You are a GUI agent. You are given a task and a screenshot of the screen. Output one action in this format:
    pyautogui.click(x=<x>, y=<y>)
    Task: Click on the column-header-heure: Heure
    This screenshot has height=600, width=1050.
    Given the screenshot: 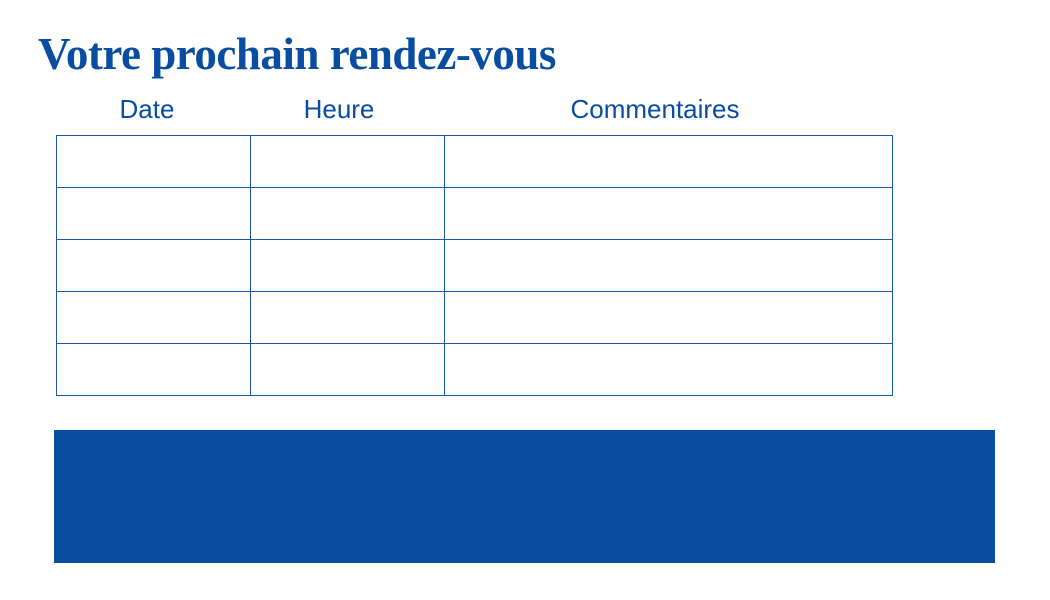 What is the action you would take?
    pyautogui.click(x=339, y=109)
    